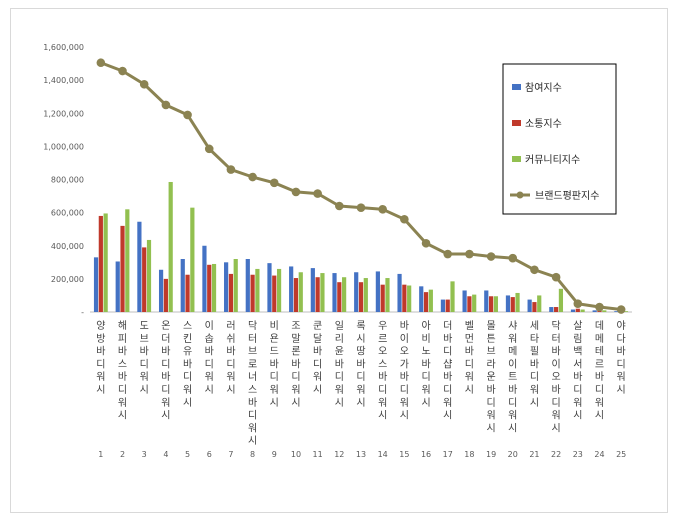 The width and height of the screenshot is (680, 523). I want to click on category-label-char: 테, so click(599, 352).